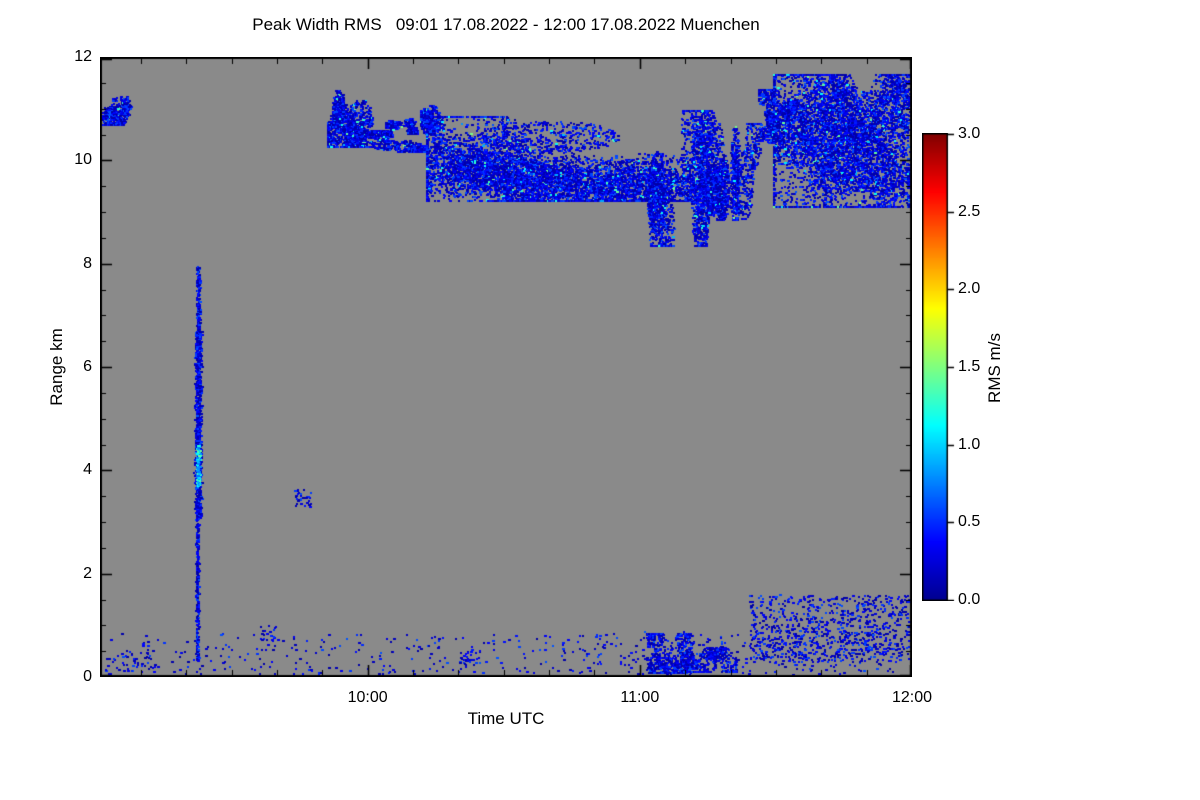 The image size is (1200, 800). I want to click on colorbar-tick-label: 2.5, so click(969, 211).